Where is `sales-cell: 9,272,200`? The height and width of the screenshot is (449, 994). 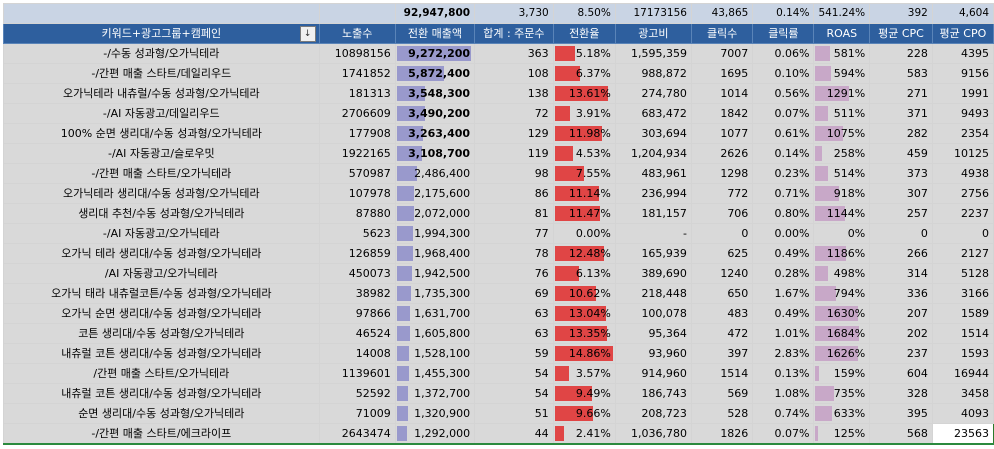
sales-cell: 9,272,200 is located at coordinates (435, 53).